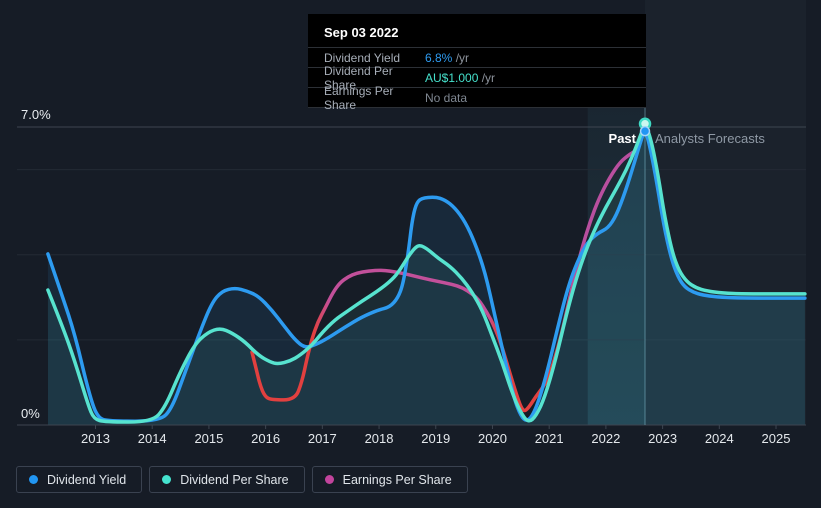 Image resolution: width=821 pixels, height=508 pixels. What do you see at coordinates (30, 413) in the screenshot?
I see `y-axis-label-bottom: 0%` at bounding box center [30, 413].